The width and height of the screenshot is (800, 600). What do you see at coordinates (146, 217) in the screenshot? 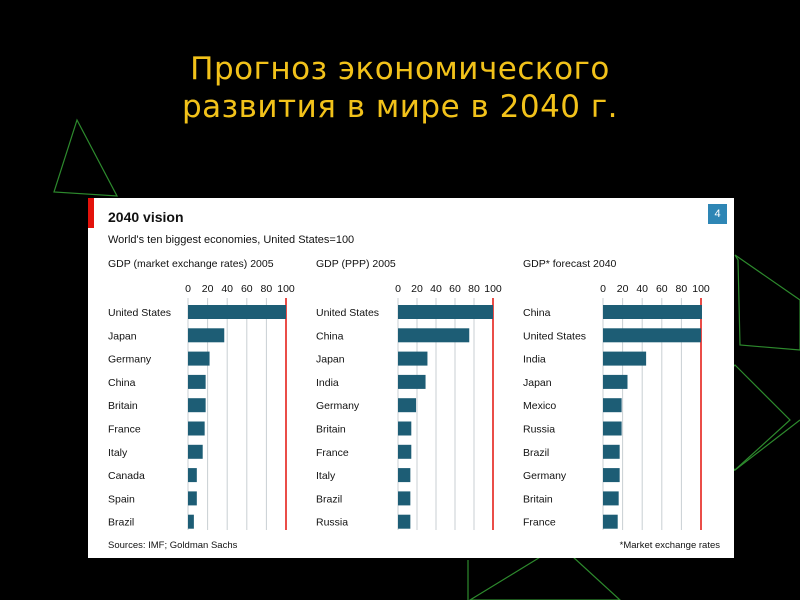
I see `card-title: 2040 vision` at bounding box center [146, 217].